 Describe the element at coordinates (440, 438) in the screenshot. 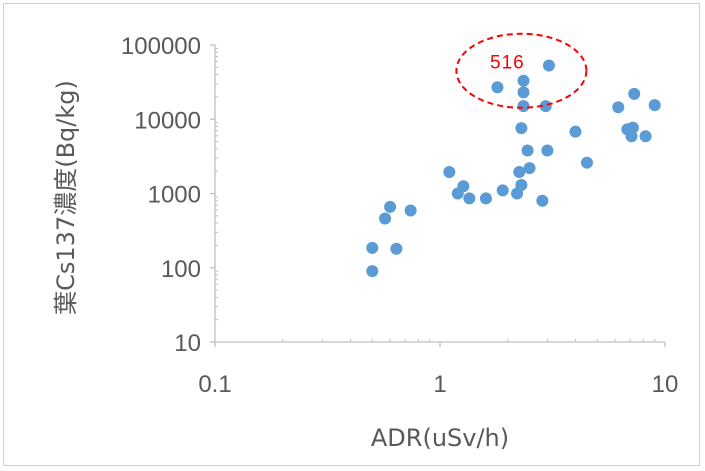

I see `x-axis-title: ADR(uSv/h)` at that location.